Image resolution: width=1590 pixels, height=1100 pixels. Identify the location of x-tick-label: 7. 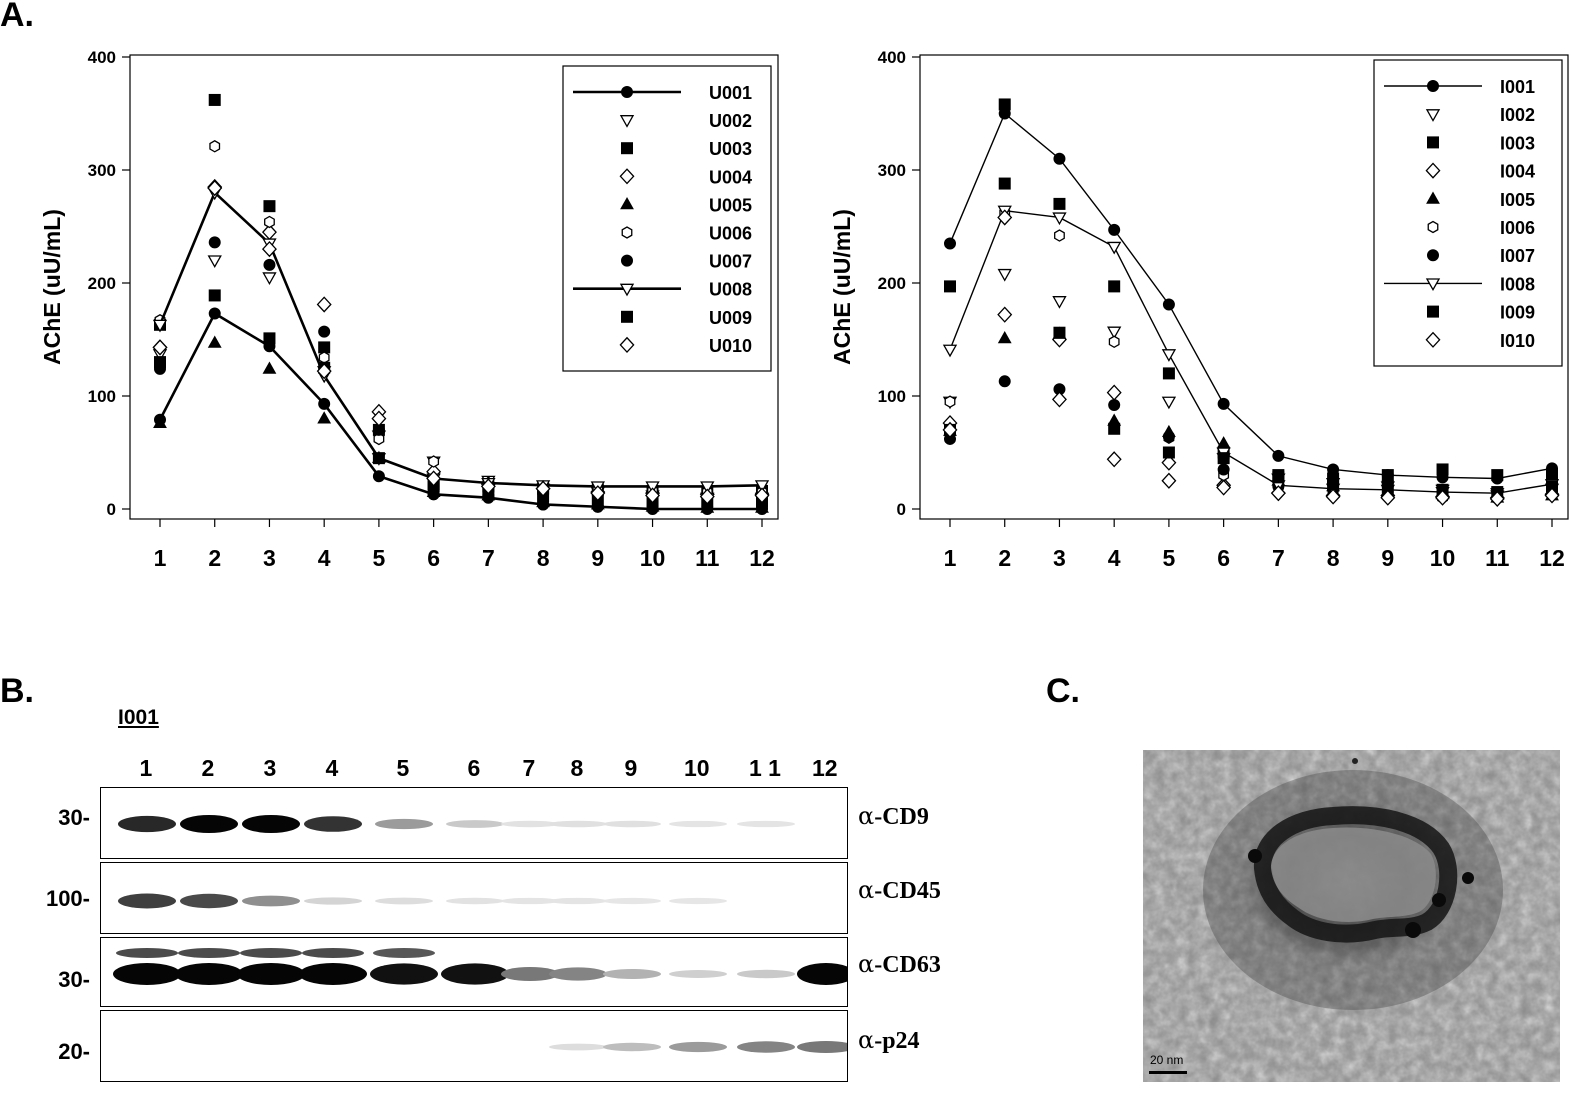
(488, 558).